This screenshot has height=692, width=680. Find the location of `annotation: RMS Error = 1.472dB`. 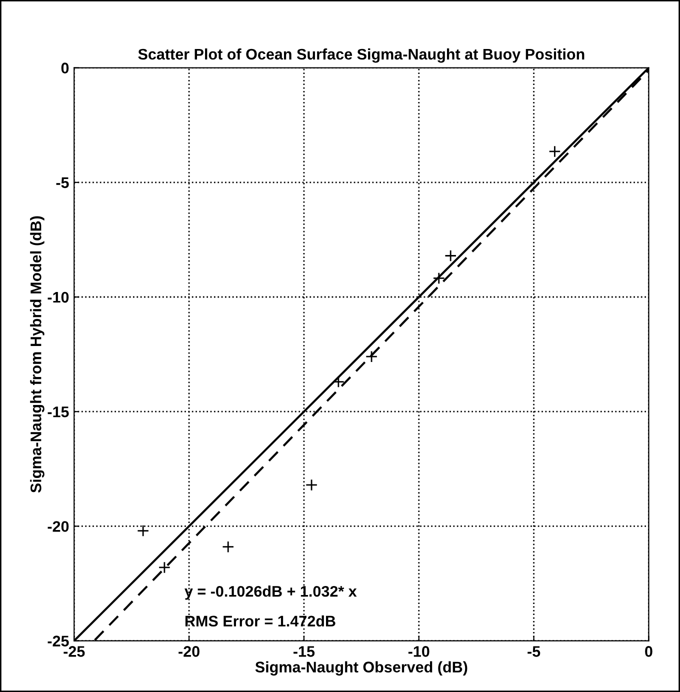

annotation: RMS Error = 1.472dB is located at coordinates (260, 621).